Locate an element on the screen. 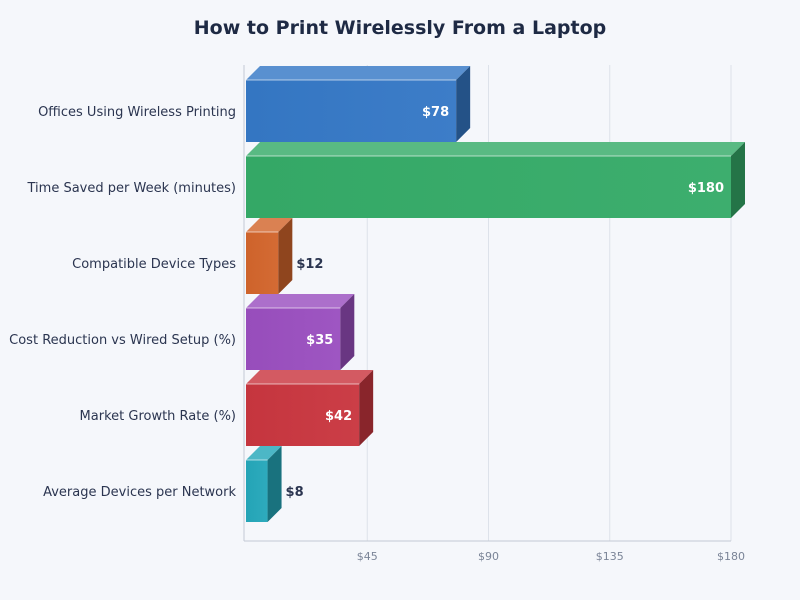  bar: $42 is located at coordinates (310, 408).